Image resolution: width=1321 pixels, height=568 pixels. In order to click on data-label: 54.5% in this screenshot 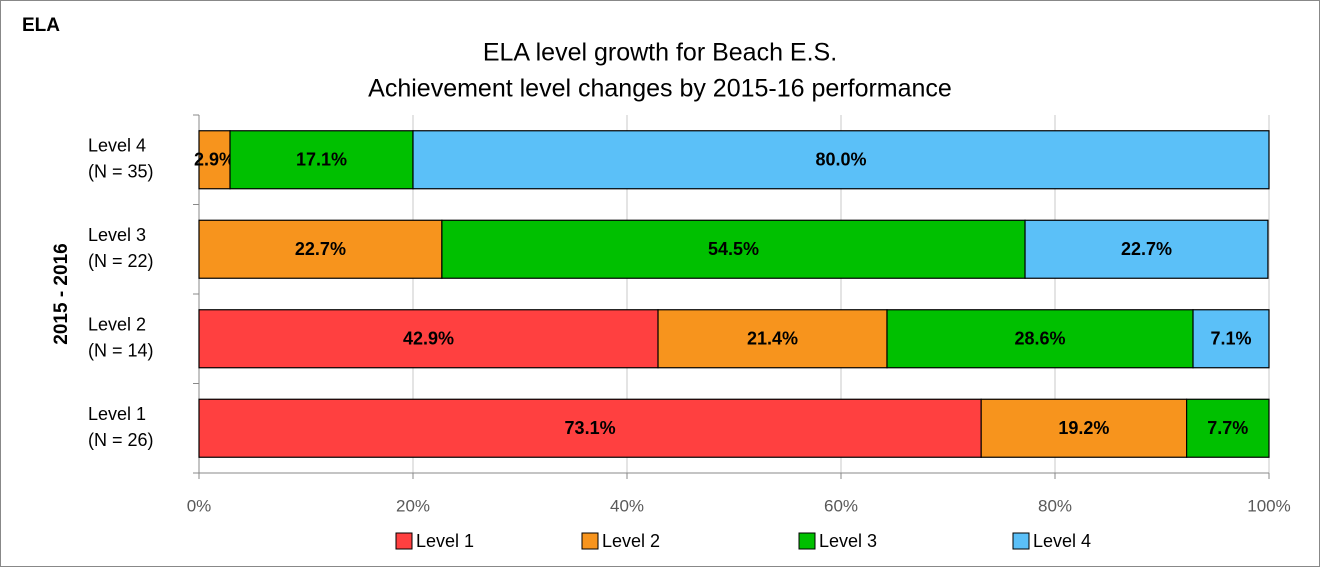, I will do `click(733, 249)`.